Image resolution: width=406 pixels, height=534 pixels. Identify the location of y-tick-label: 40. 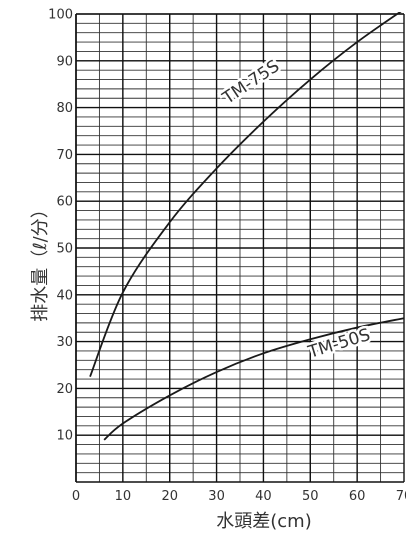
(64, 295).